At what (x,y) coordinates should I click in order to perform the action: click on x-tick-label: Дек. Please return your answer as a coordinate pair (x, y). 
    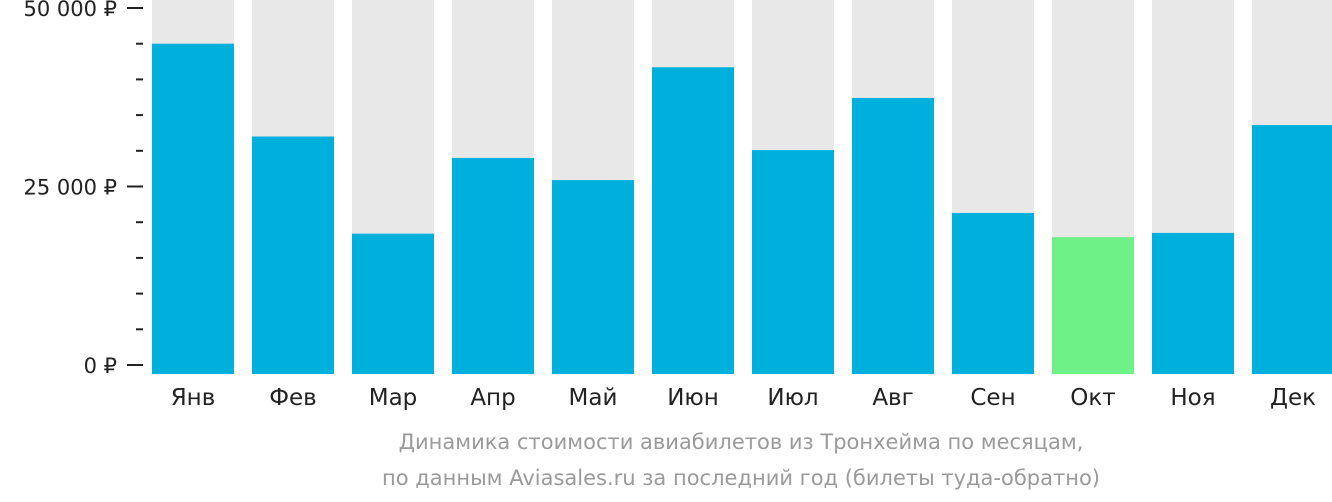
    Looking at the image, I should click on (1293, 398).